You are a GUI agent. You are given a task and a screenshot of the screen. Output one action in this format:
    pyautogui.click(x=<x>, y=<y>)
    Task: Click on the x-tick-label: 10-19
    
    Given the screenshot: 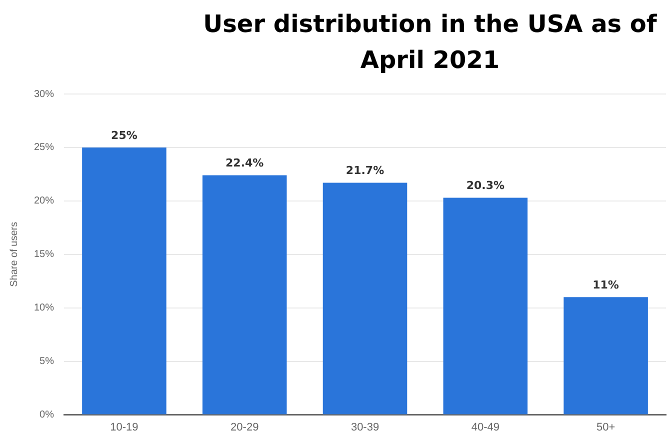 What is the action you would take?
    pyautogui.click(x=124, y=427)
    